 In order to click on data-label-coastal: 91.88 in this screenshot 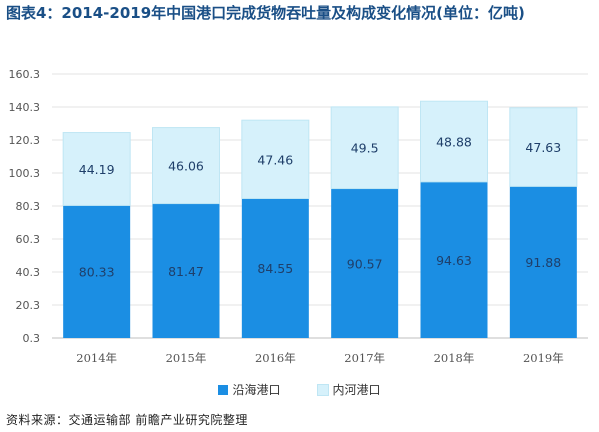, I will do `click(543, 262)`.